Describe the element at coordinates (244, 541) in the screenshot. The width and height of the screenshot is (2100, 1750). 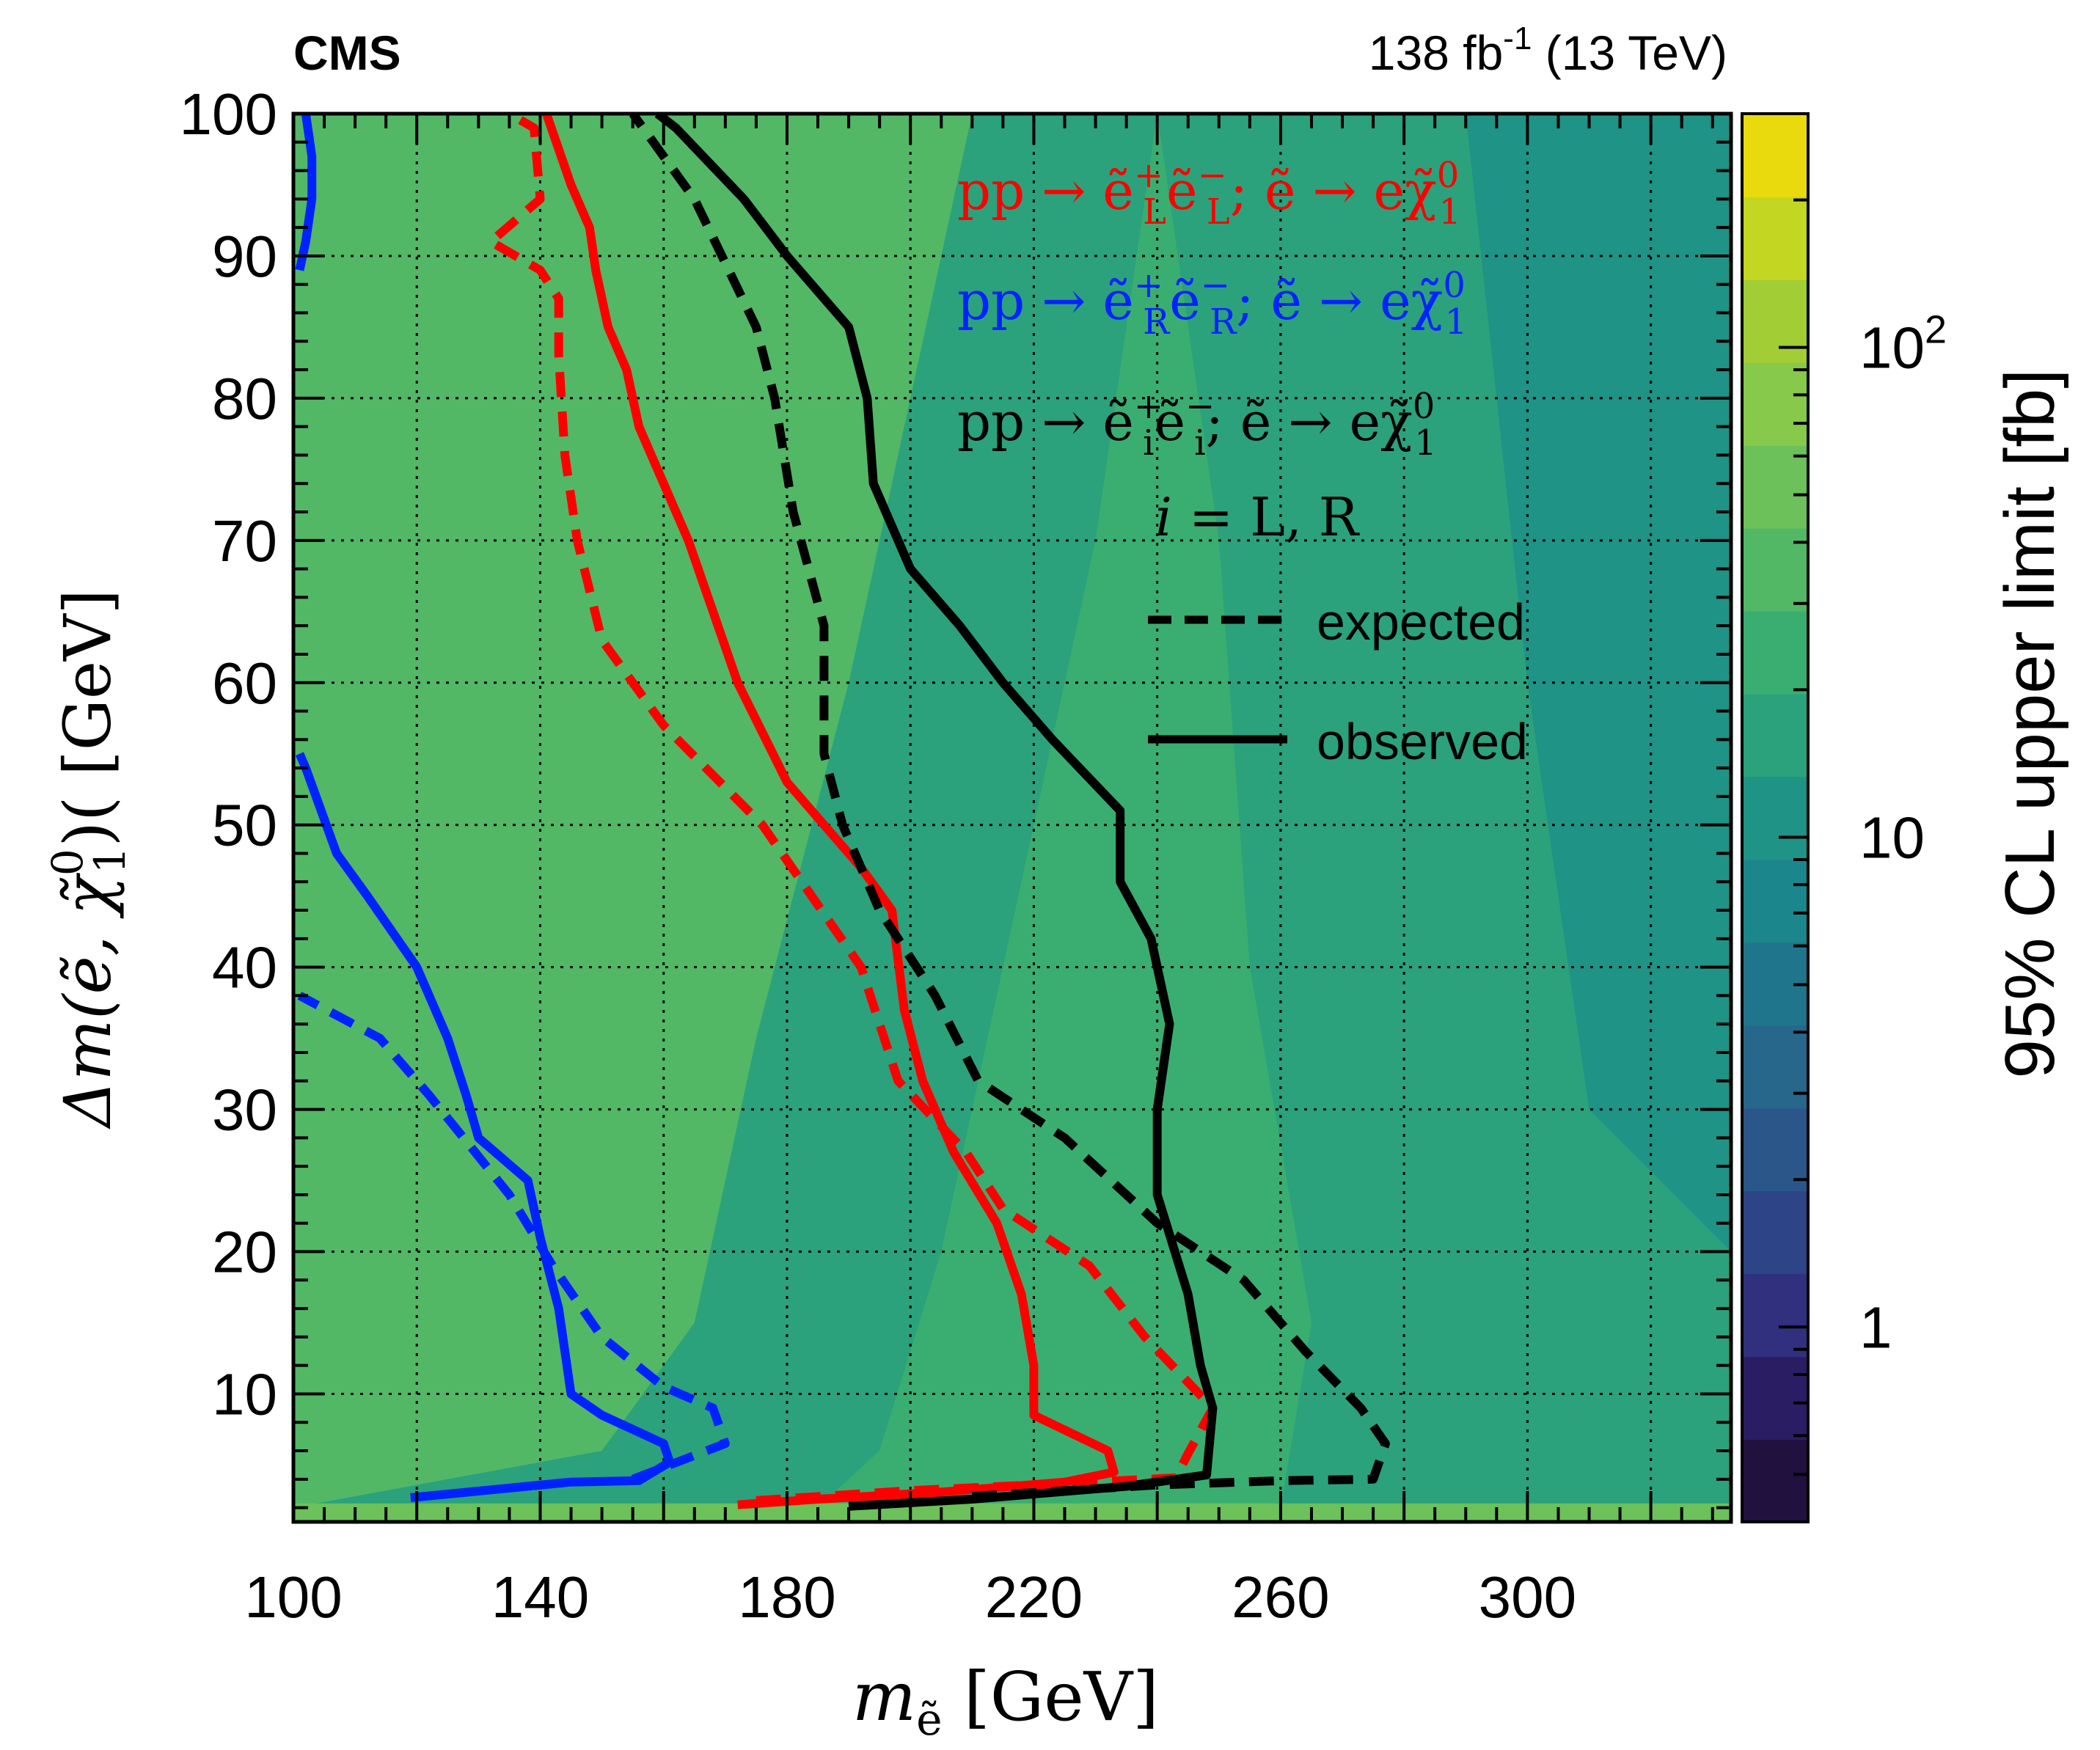
I see `y-tick-label: 70` at that location.